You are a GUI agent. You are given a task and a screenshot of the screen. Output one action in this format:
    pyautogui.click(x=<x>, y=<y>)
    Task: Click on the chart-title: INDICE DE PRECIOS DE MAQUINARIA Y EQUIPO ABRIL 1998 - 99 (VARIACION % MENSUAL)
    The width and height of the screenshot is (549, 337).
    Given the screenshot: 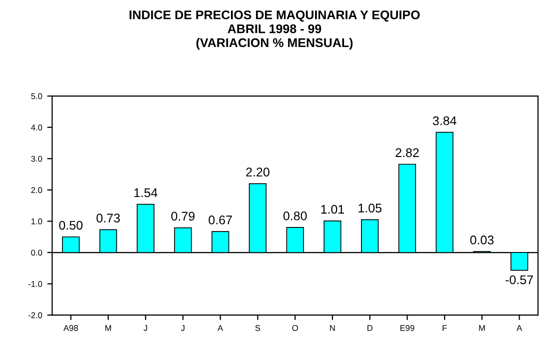 What is the action you would take?
    pyautogui.click(x=275, y=30)
    